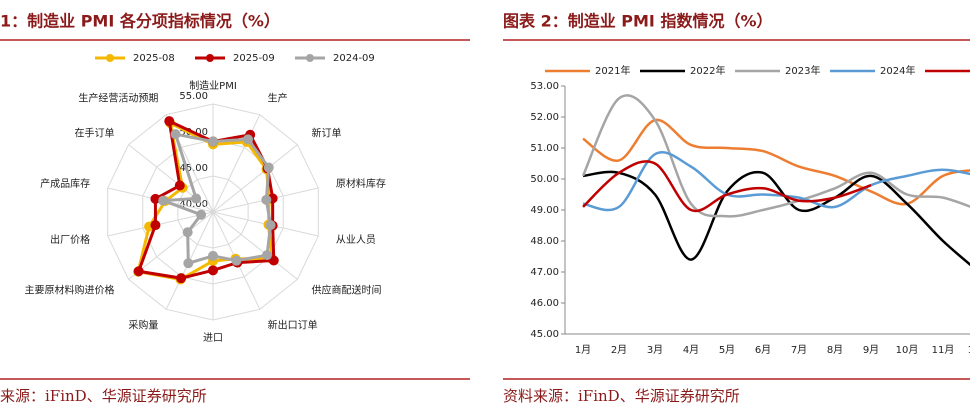 The width and height of the screenshot is (970, 412). What do you see at coordinates (943, 350) in the screenshot?
I see `x-tick-label: 11月` at bounding box center [943, 350].